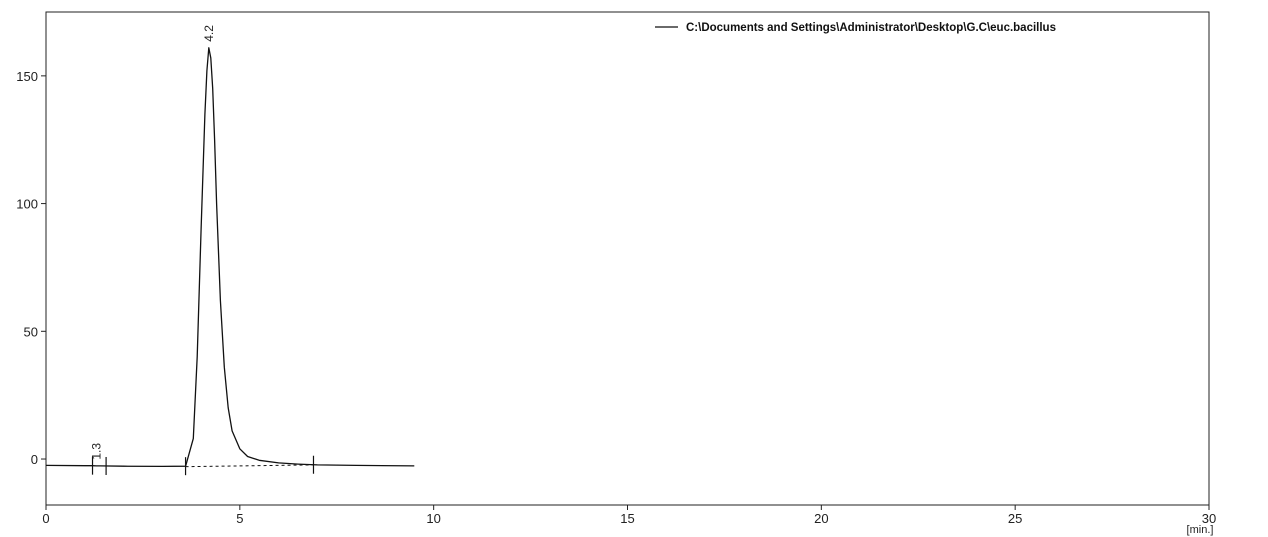 The width and height of the screenshot is (1268, 537). Describe the element at coordinates (96, 451) in the screenshot. I see `peak-label: 1.3` at that location.